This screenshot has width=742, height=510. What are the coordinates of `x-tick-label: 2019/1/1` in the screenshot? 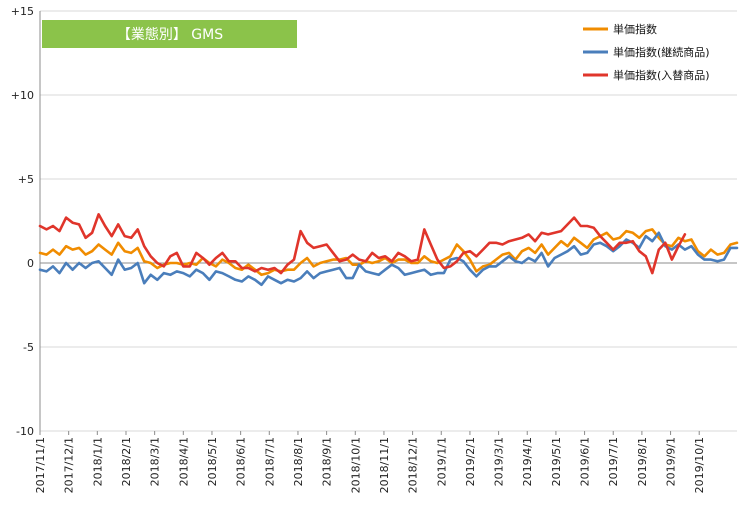 It's located at (441, 461).